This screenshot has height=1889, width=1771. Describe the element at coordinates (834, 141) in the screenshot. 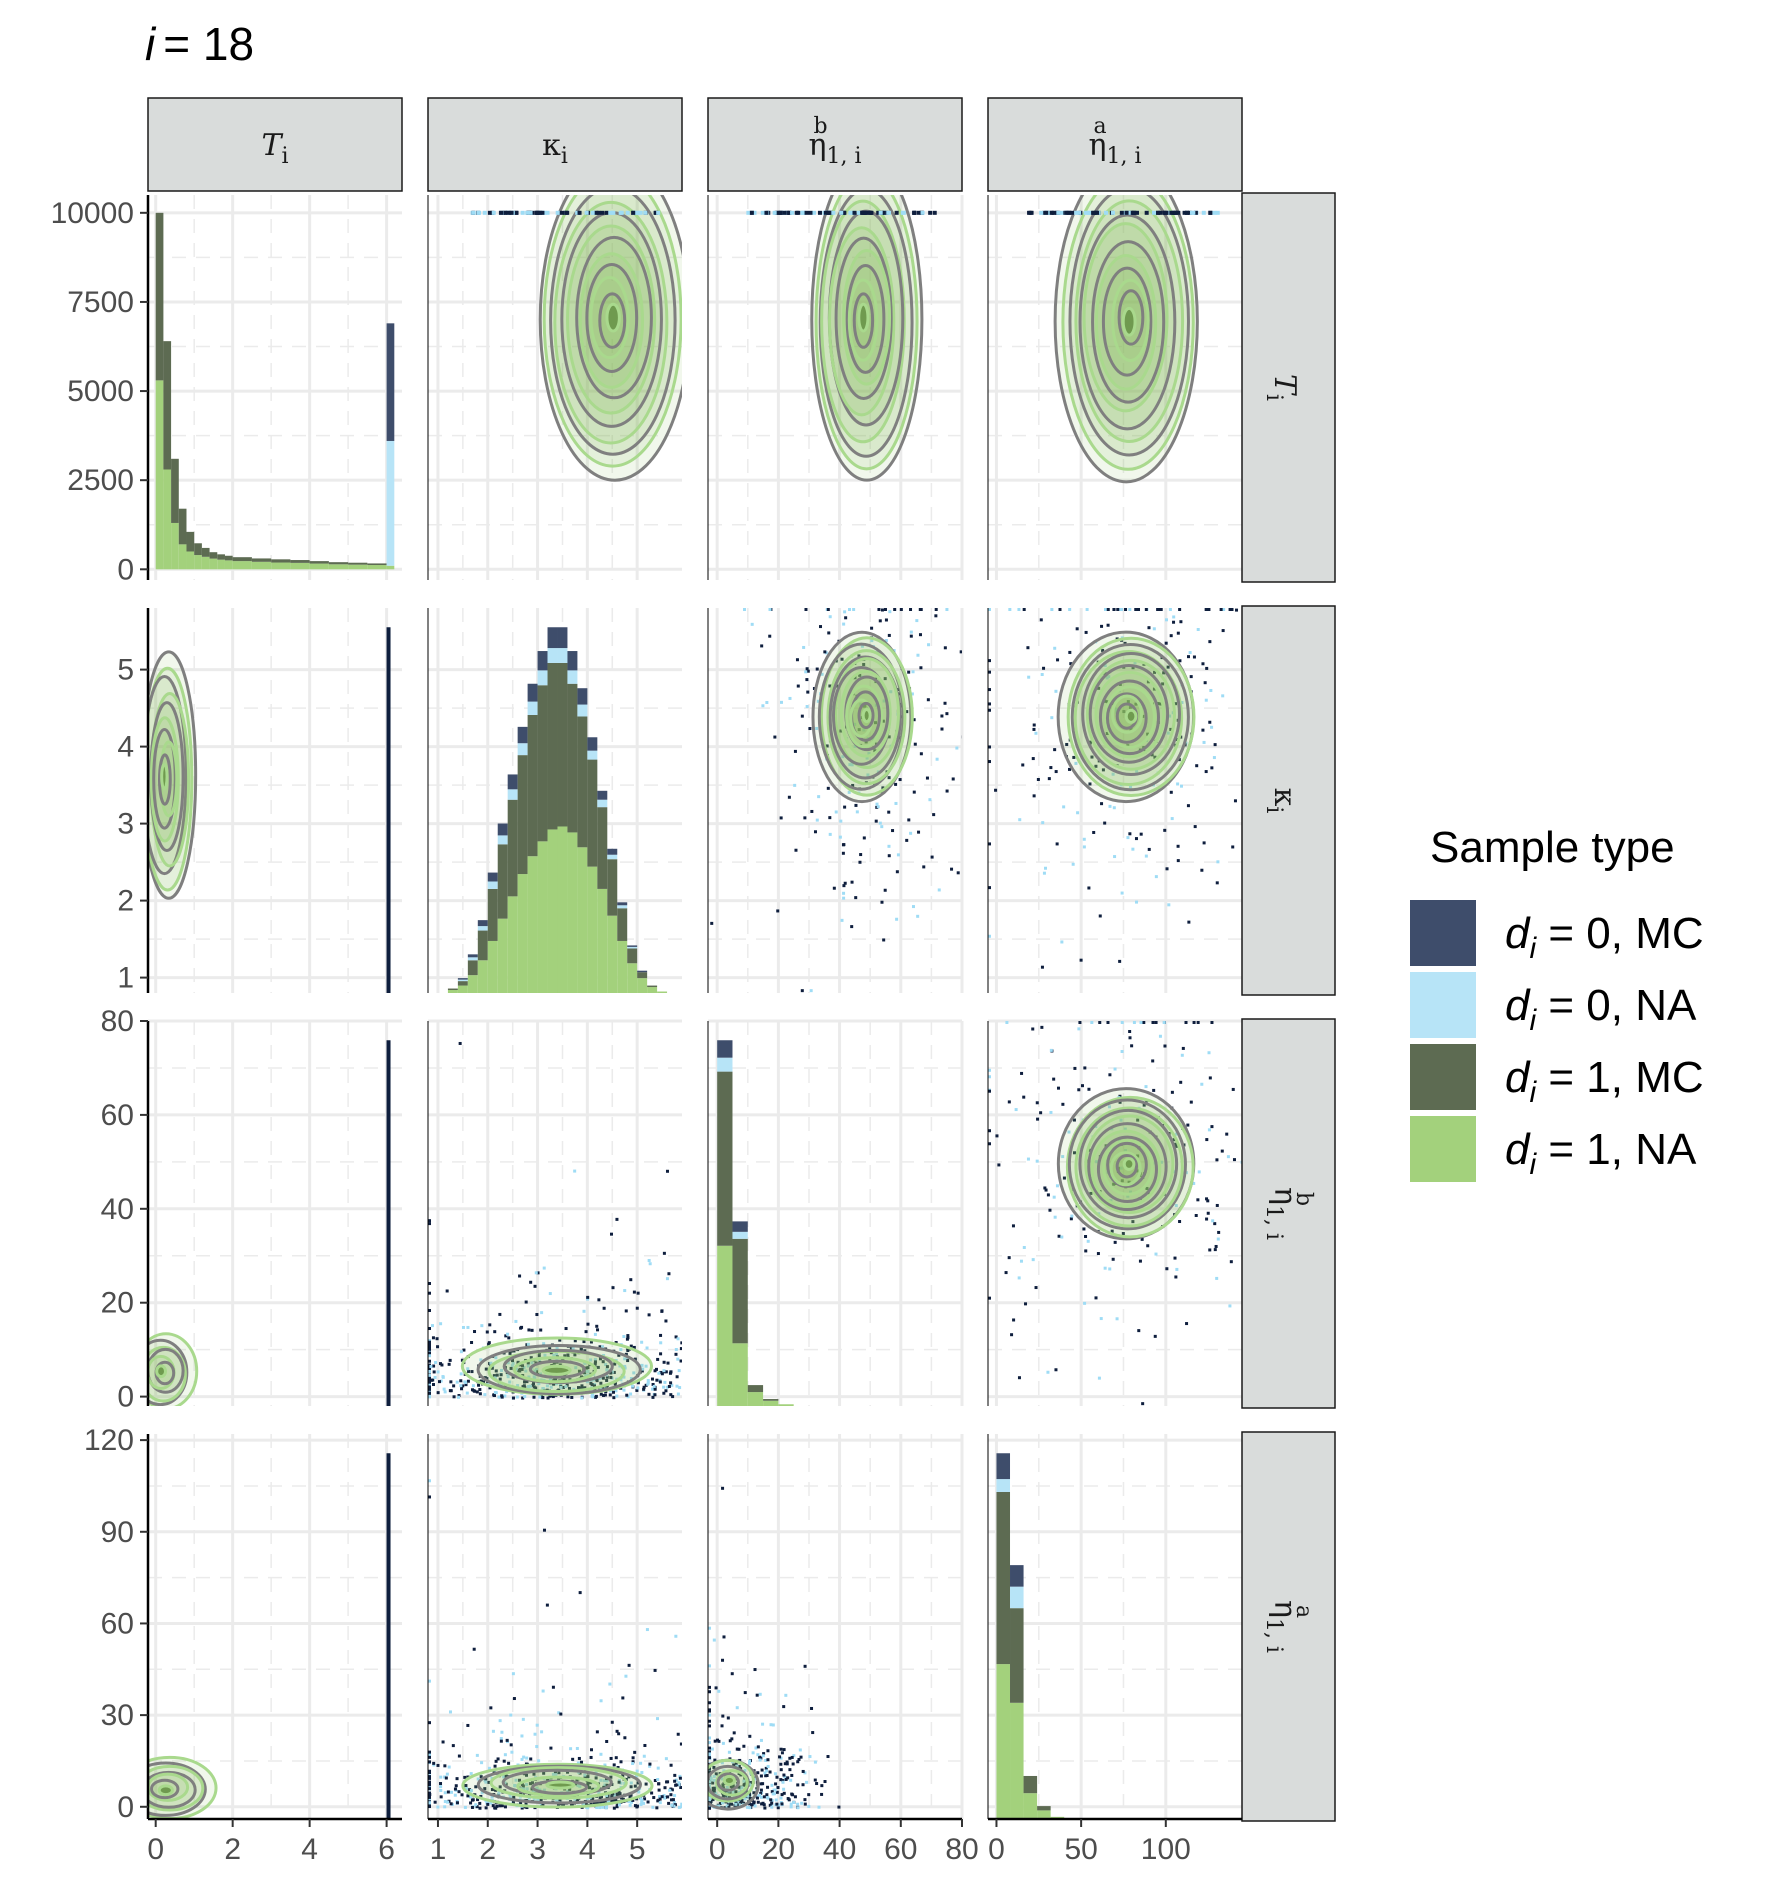

I see `strip-label-eta_b: η1, ib` at that location.